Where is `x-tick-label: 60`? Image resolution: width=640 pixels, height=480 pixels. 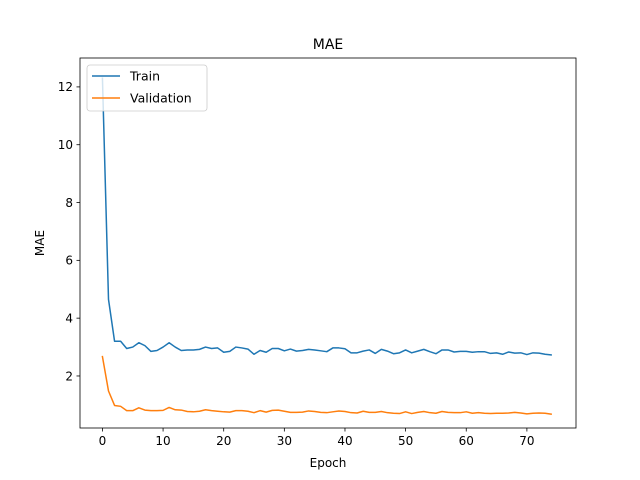 x-tick-label: 60 is located at coordinates (466, 441).